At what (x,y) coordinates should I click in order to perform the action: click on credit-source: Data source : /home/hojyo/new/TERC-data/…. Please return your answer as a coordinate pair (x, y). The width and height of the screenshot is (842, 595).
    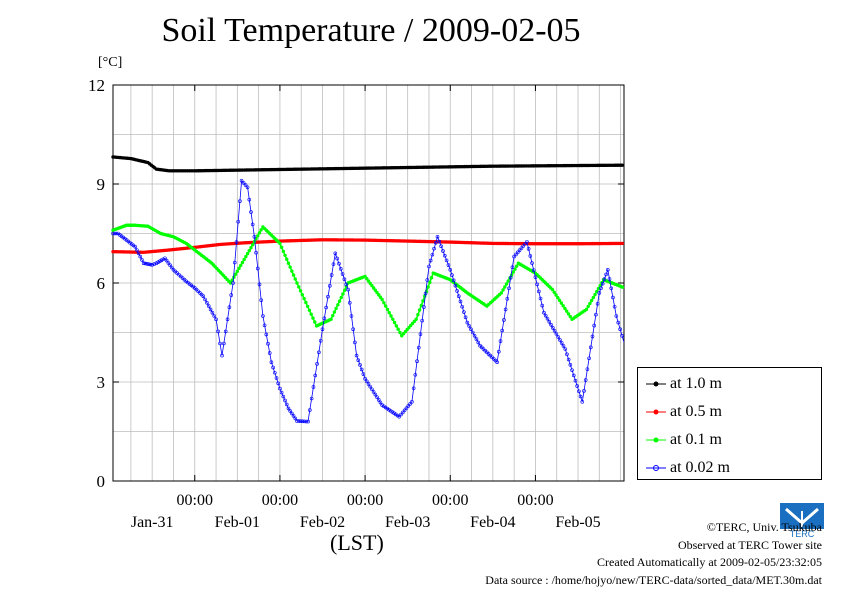
    Looking at the image, I should click on (653, 579).